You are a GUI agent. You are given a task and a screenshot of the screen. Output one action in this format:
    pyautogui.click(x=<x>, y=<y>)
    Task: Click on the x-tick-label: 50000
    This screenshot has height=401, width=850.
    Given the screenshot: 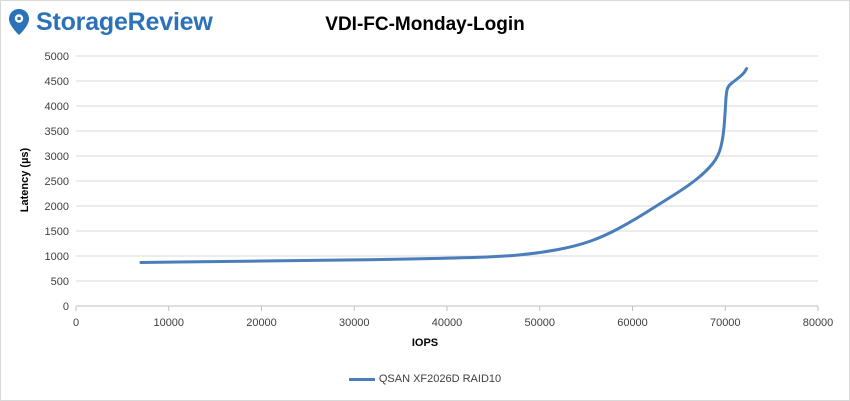 What is the action you would take?
    pyautogui.click(x=539, y=323)
    